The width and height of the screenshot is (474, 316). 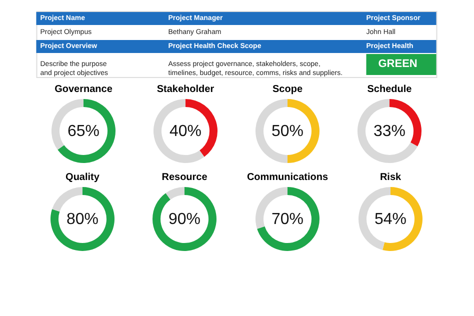 I want to click on text: 54%, so click(x=390, y=219).